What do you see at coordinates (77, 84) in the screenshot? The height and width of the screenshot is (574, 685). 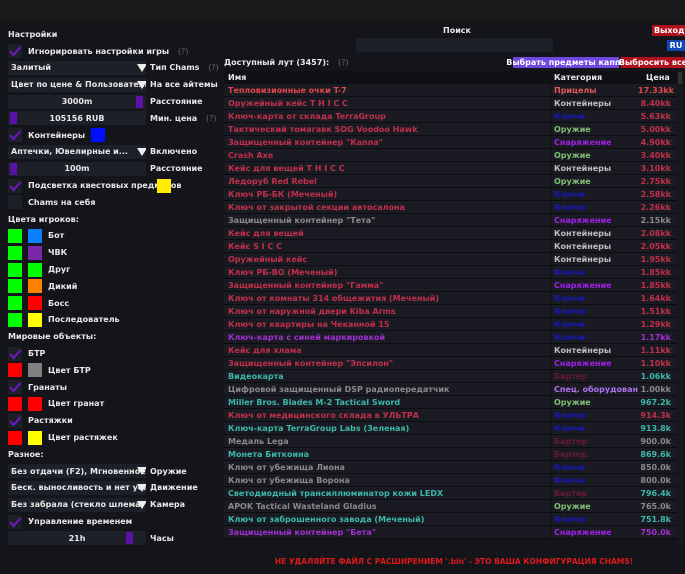 I see `items-color-dropdown: Цвет по цене & Пользователь` at bounding box center [77, 84].